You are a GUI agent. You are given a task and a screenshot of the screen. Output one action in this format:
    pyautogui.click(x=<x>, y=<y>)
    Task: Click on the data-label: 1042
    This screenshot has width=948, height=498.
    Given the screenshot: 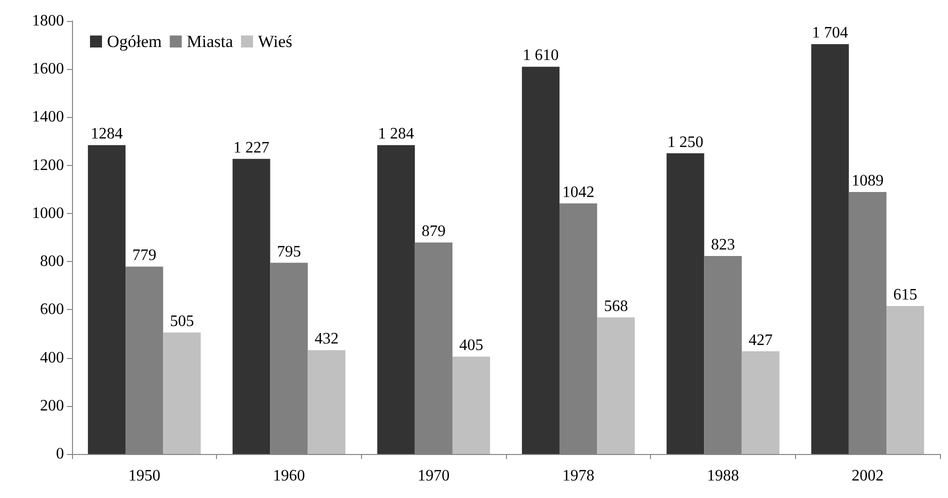 What is the action you would take?
    pyautogui.click(x=578, y=192)
    